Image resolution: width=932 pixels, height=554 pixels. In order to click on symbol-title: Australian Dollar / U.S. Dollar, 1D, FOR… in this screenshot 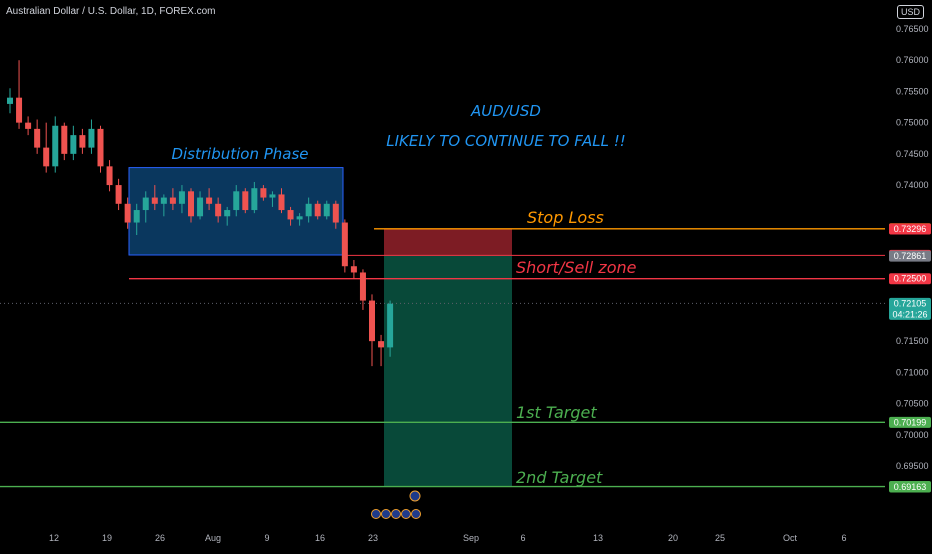, I will do `click(111, 11)`.